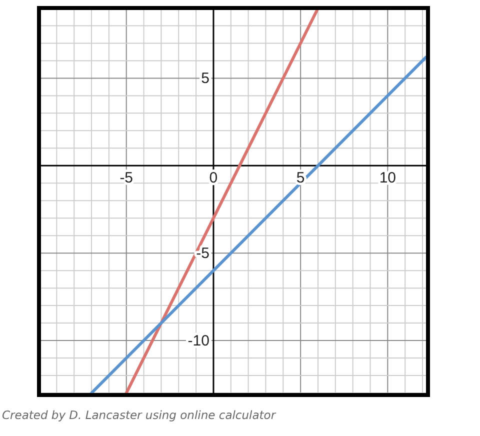 The image size is (480, 436). What do you see at coordinates (203, 253) in the screenshot?
I see `y-tick-label: -5` at bounding box center [203, 253].